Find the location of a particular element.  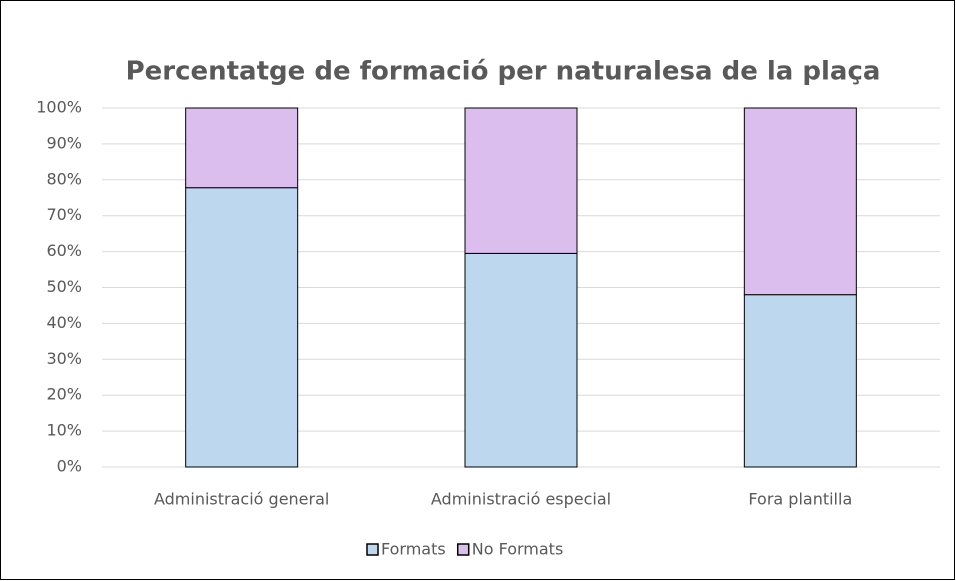

x-tick-label: Administració especial is located at coordinates (521, 499).